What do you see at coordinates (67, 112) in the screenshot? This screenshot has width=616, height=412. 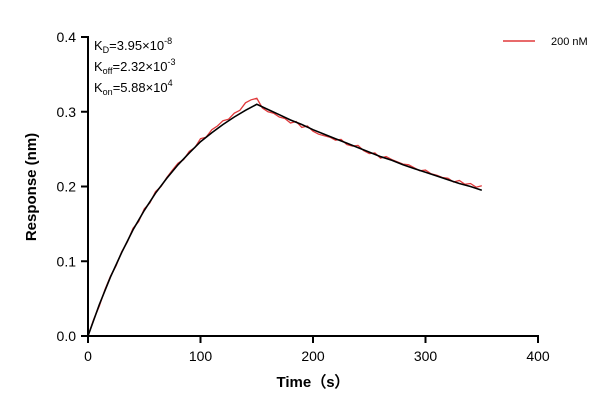 I see `y-tick-label: 0.3` at bounding box center [67, 112].